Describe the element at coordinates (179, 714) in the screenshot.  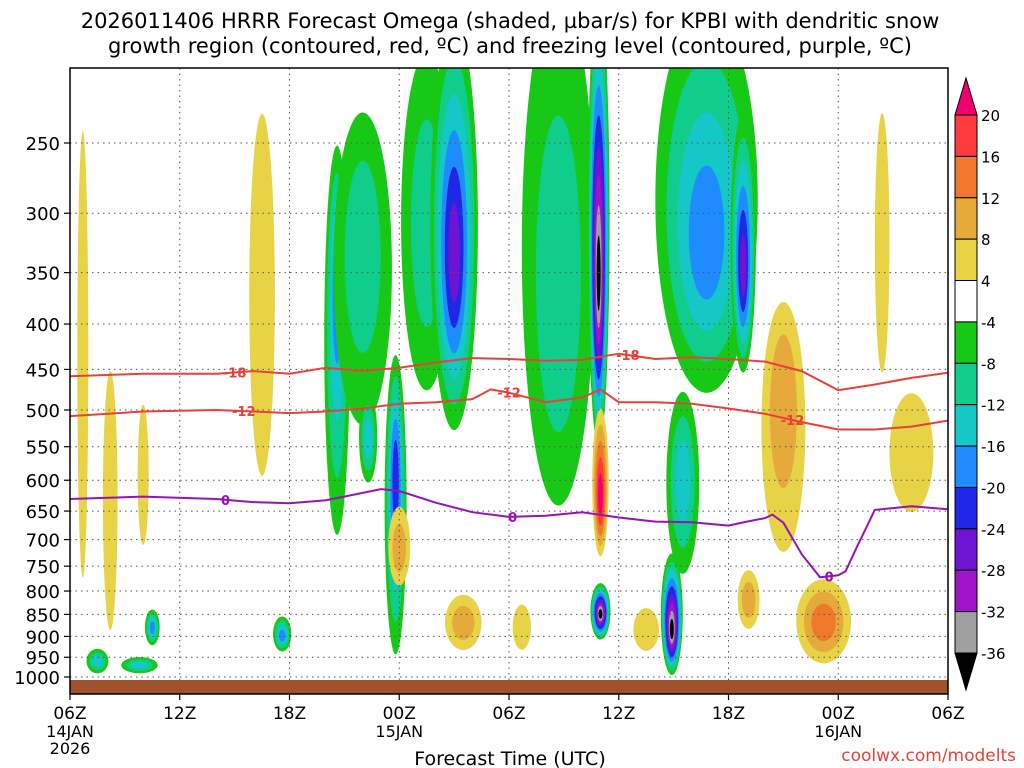
I see `x-tick-label-6: 12Z` at that location.